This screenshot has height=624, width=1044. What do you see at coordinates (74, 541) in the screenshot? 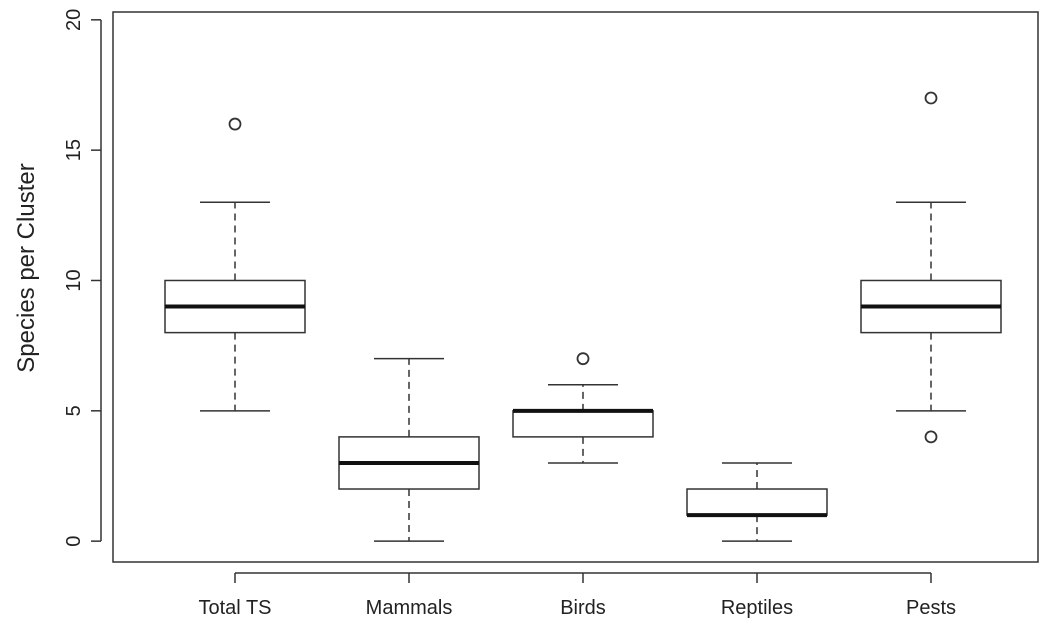
I see `y-tick-label: 0` at bounding box center [74, 541].